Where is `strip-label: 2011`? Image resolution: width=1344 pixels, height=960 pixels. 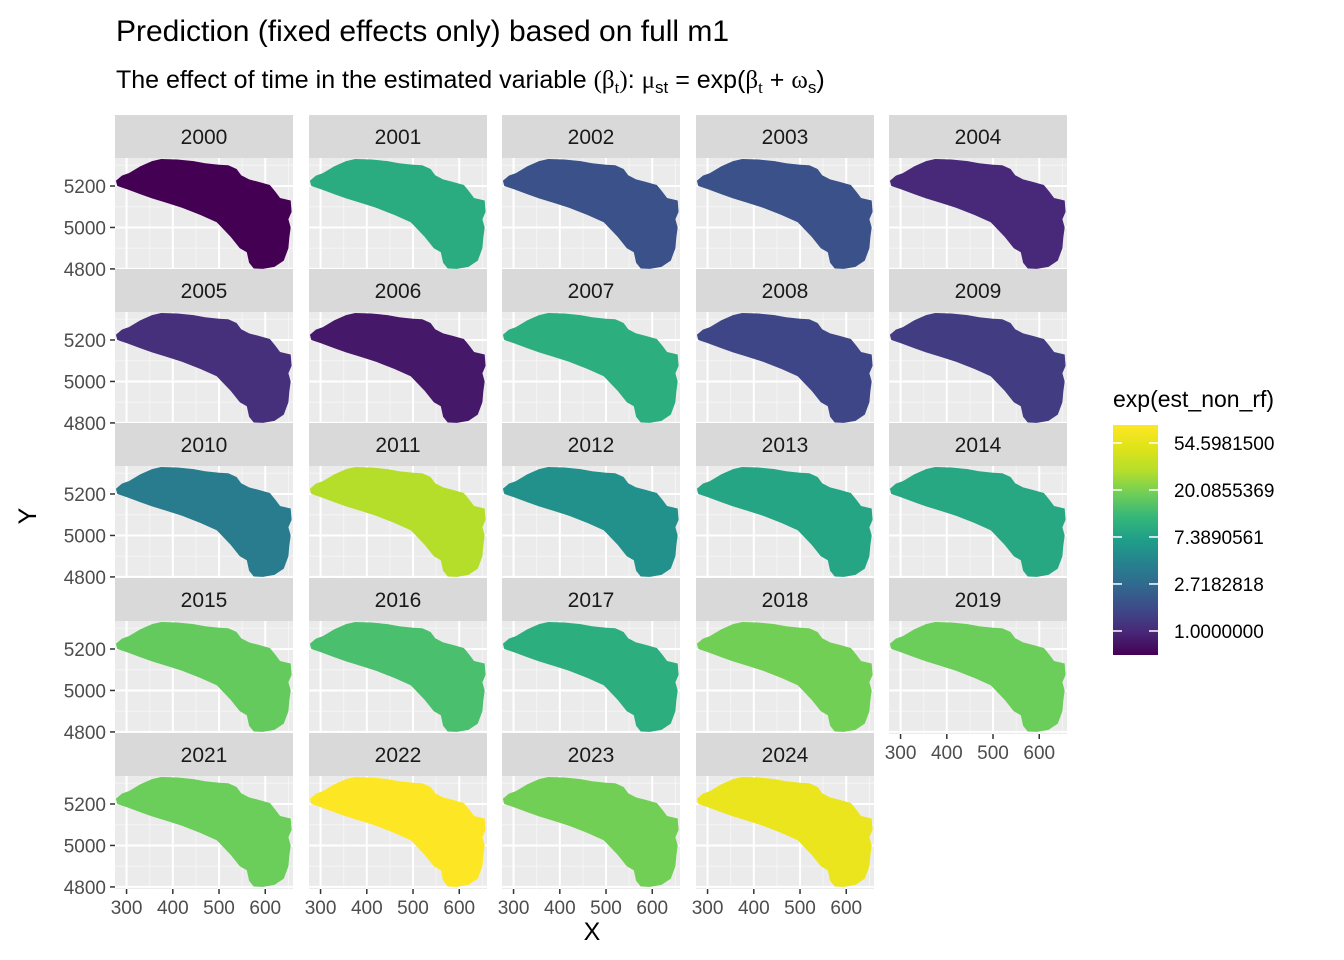 strip-label: 2011 is located at coordinates (397, 445).